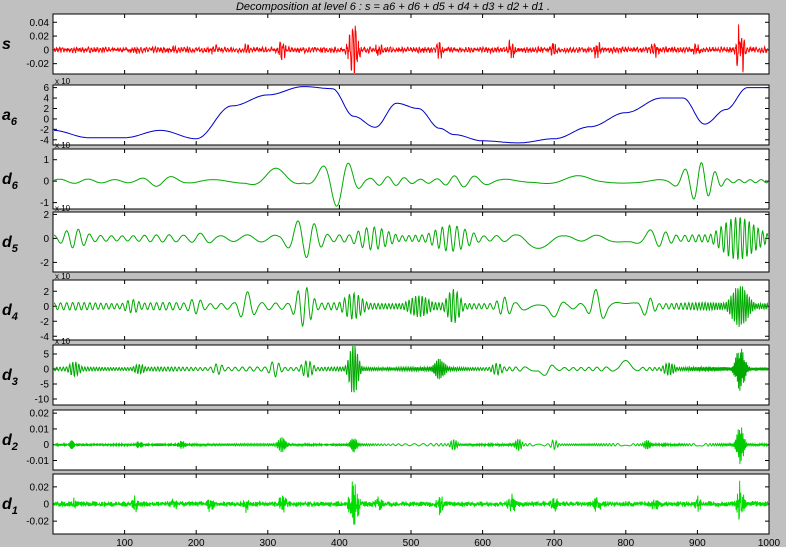 Image resolution: width=786 pixels, height=547 pixels. I want to click on panel-label-d2: d2, so click(10, 442).